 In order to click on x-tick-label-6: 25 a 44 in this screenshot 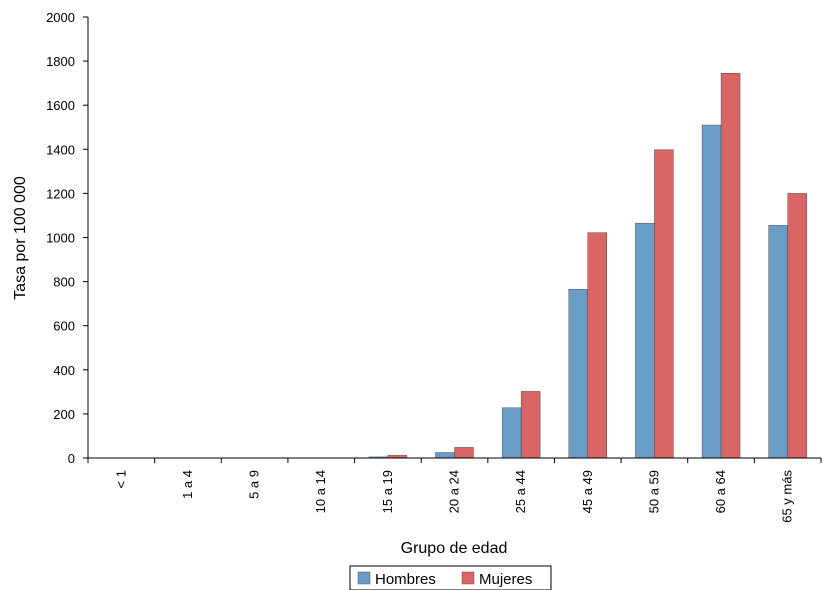, I will do `click(520, 491)`.